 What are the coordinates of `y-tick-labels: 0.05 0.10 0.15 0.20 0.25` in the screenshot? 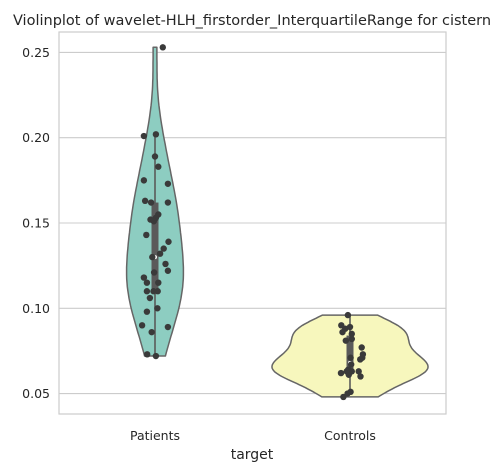 It's located at (36, 223).